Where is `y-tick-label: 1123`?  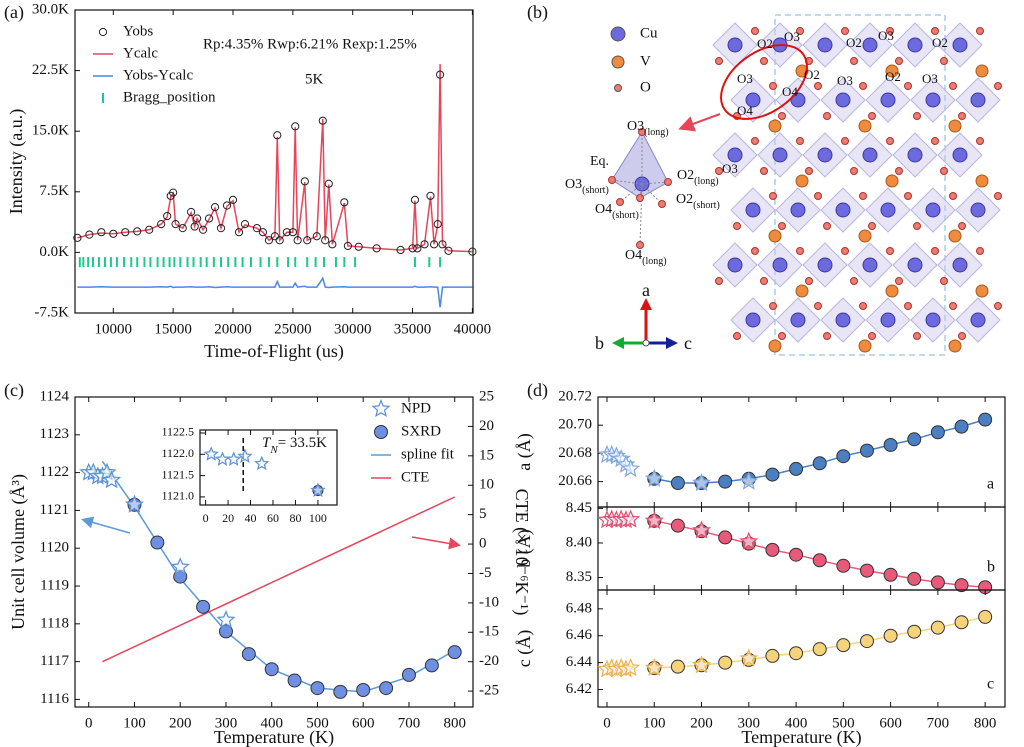
y-tick-label: 1123 is located at coordinates (54, 434).